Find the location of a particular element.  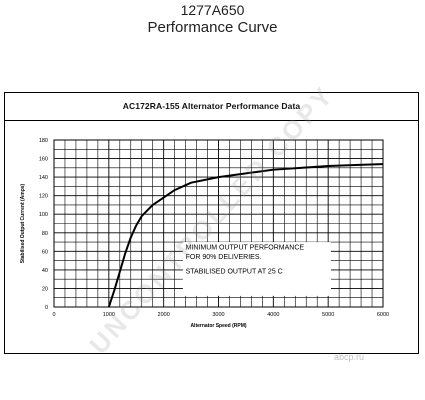

part-number-title: 1277A650 is located at coordinates (212, 10).